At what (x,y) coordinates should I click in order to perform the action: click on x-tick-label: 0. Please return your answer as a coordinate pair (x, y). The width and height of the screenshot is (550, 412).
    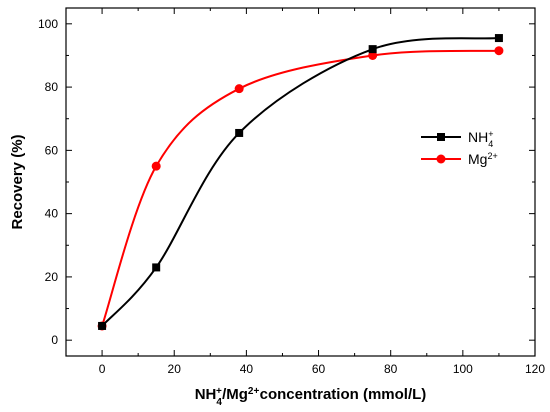
    Looking at the image, I should click on (102, 369).